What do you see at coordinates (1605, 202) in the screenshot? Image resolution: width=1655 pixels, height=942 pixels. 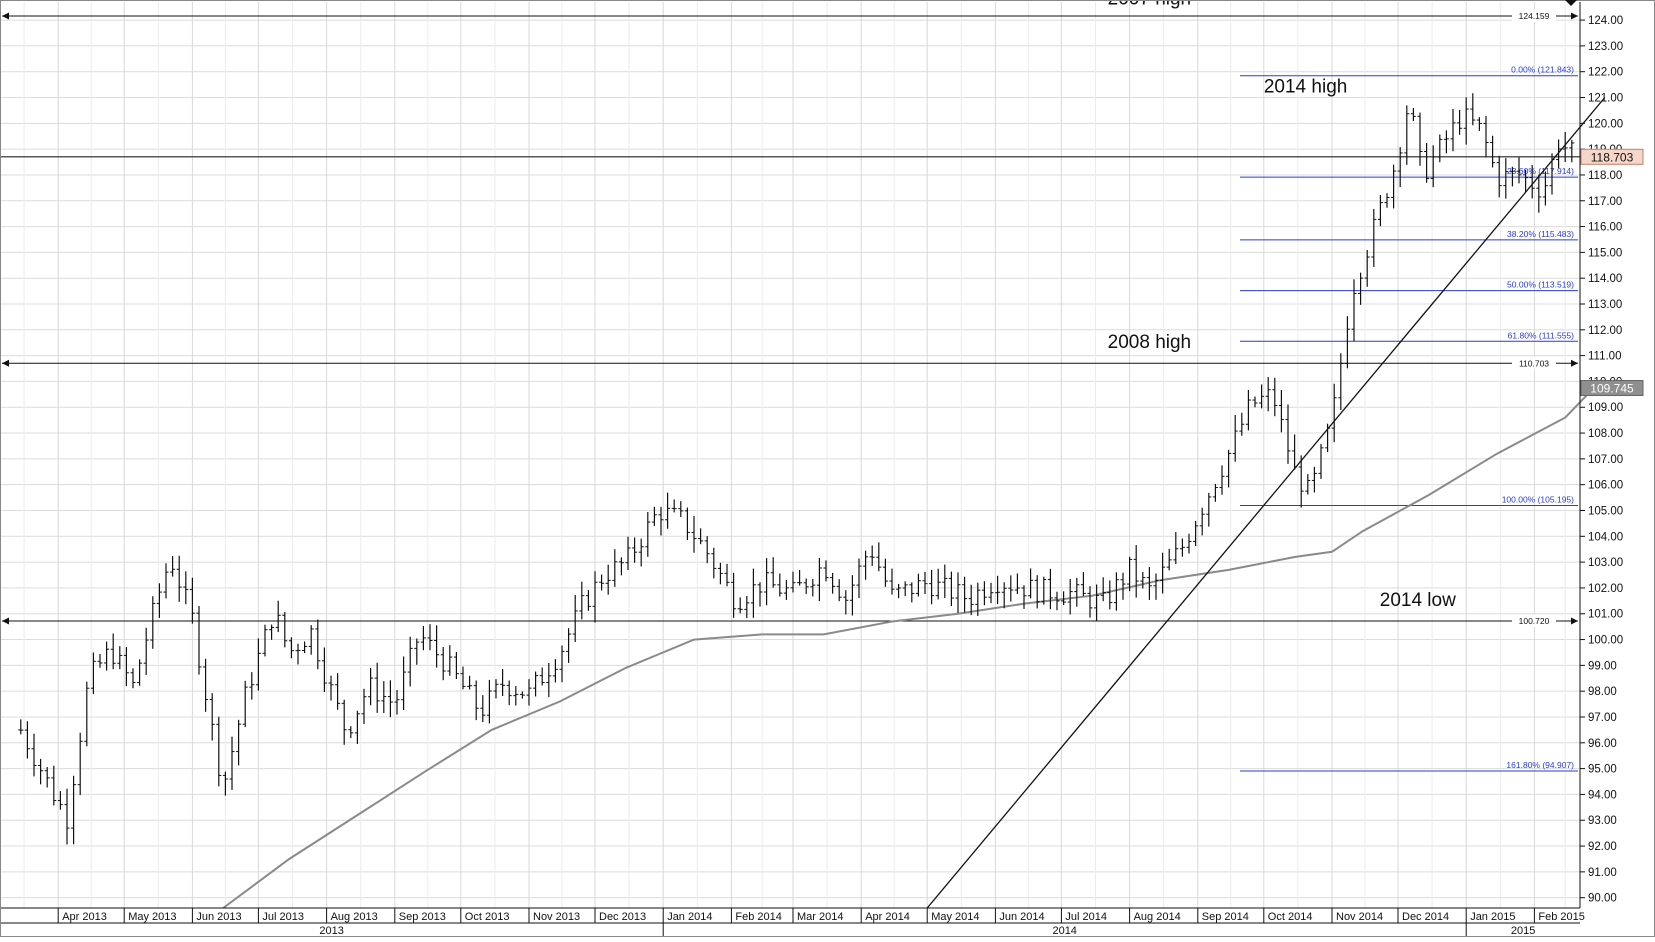 I see `y-axis-tick-label: 117.00` at bounding box center [1605, 202].